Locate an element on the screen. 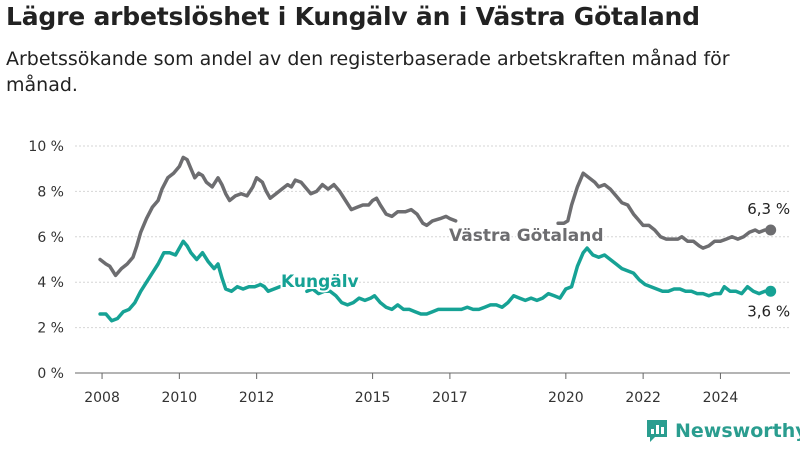  x-tick-label: 2010 is located at coordinates (180, 398).